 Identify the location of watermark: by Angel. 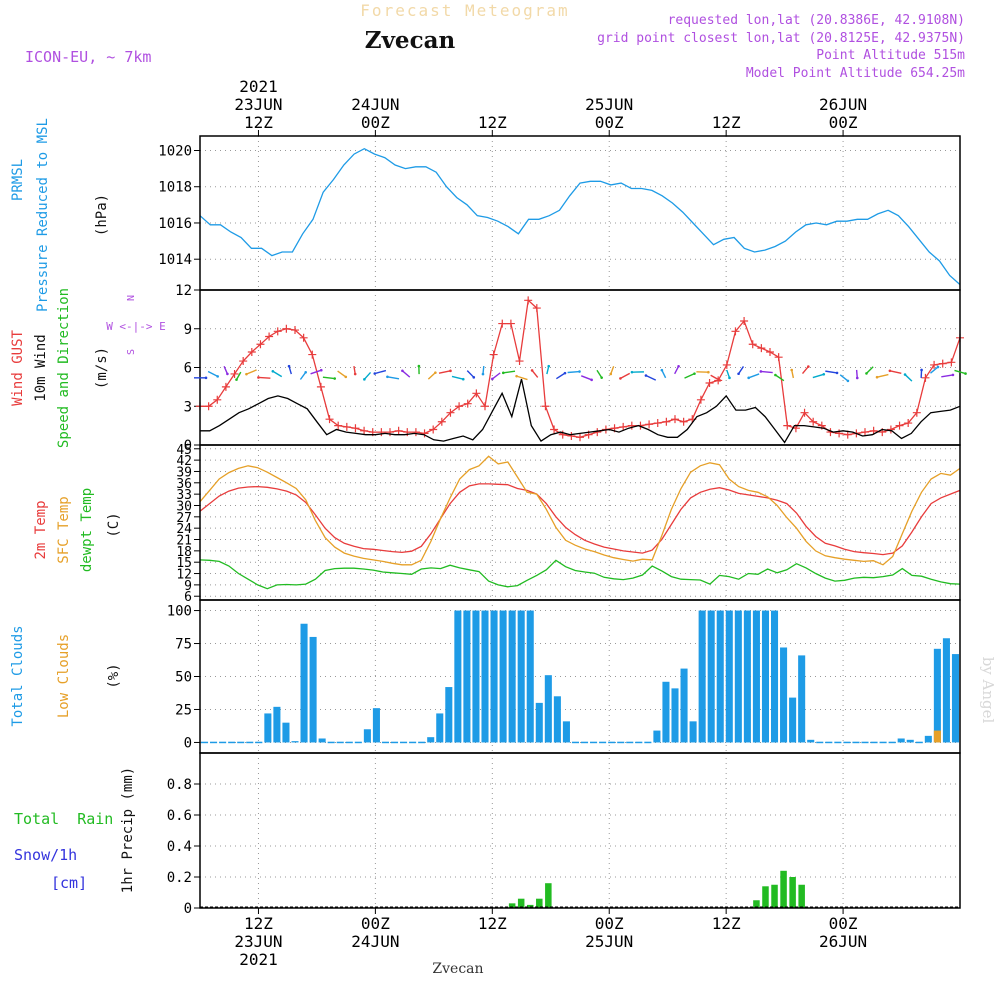
(988, 690).